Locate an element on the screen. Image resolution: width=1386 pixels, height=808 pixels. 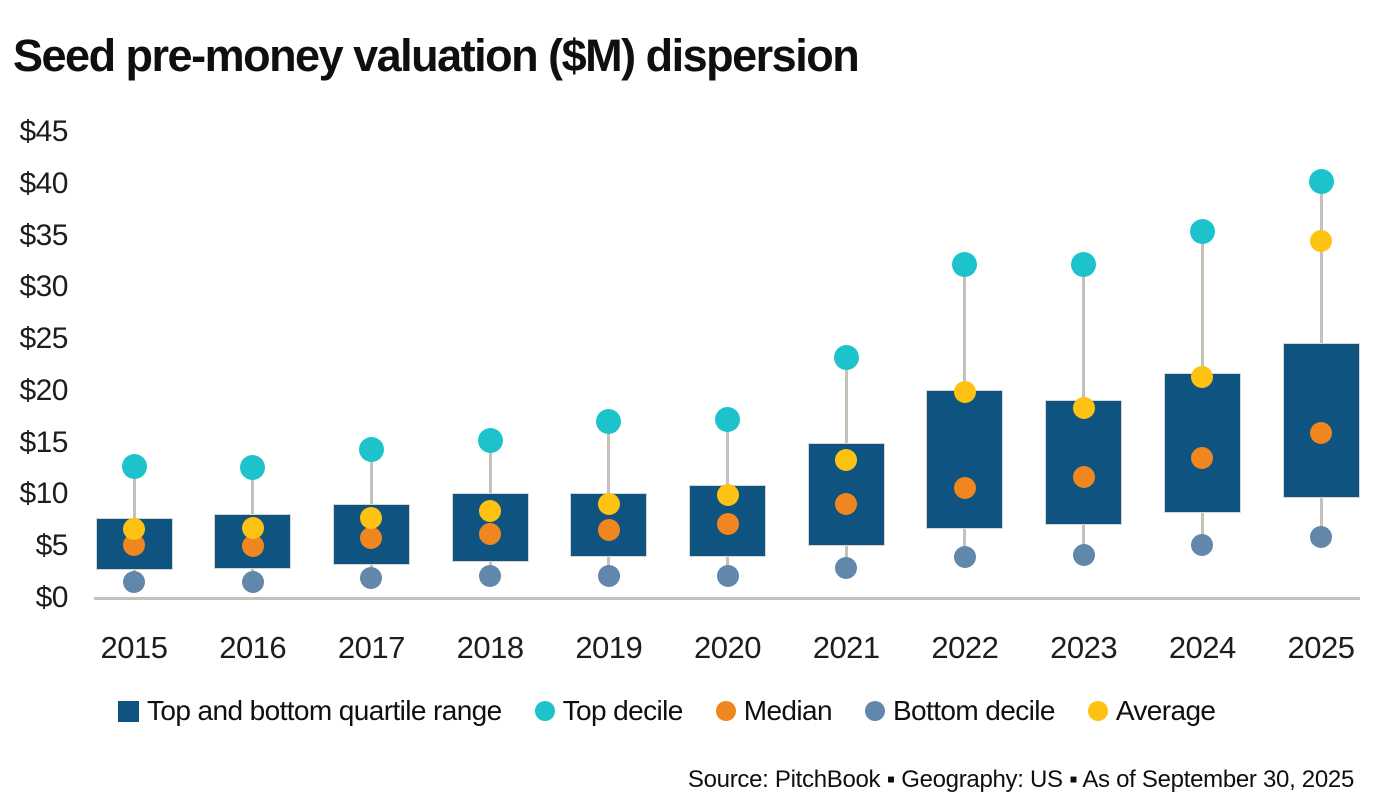
legend-item-median: Median is located at coordinates (774, 711).